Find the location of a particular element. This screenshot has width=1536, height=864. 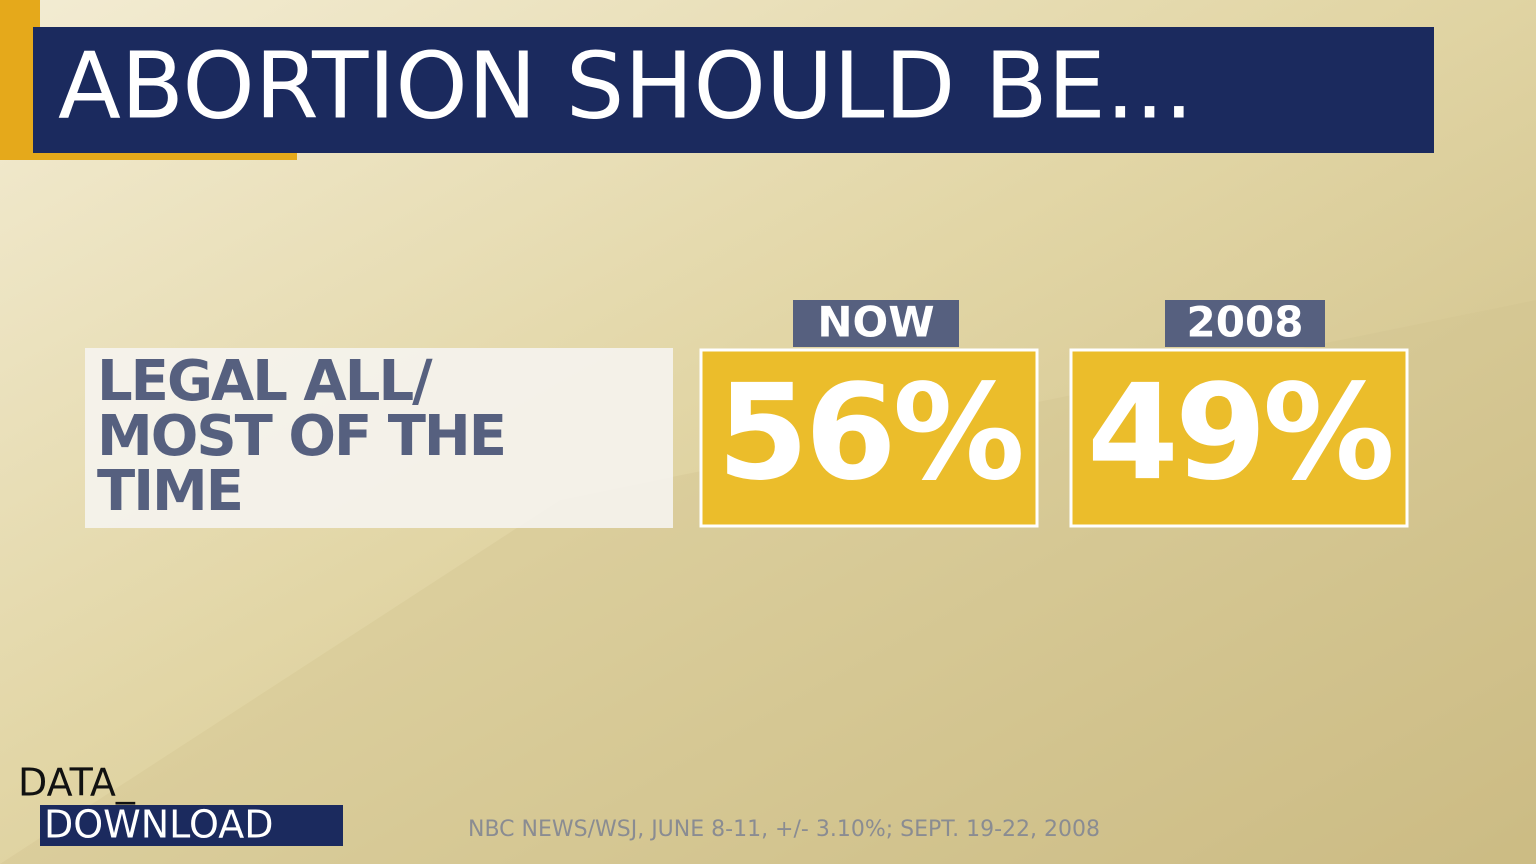

row-label: LEGAL ALL/ is located at coordinates (265, 381).